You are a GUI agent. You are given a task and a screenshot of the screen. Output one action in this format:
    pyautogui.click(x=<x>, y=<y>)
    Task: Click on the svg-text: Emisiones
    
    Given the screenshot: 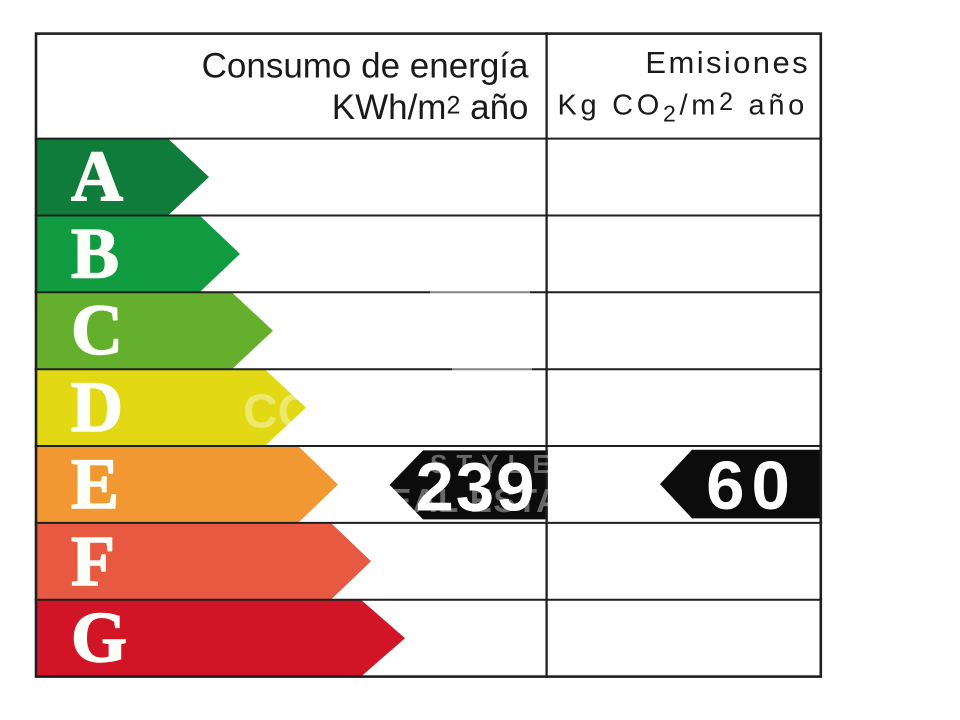 What is the action you would take?
    pyautogui.click(x=727, y=62)
    